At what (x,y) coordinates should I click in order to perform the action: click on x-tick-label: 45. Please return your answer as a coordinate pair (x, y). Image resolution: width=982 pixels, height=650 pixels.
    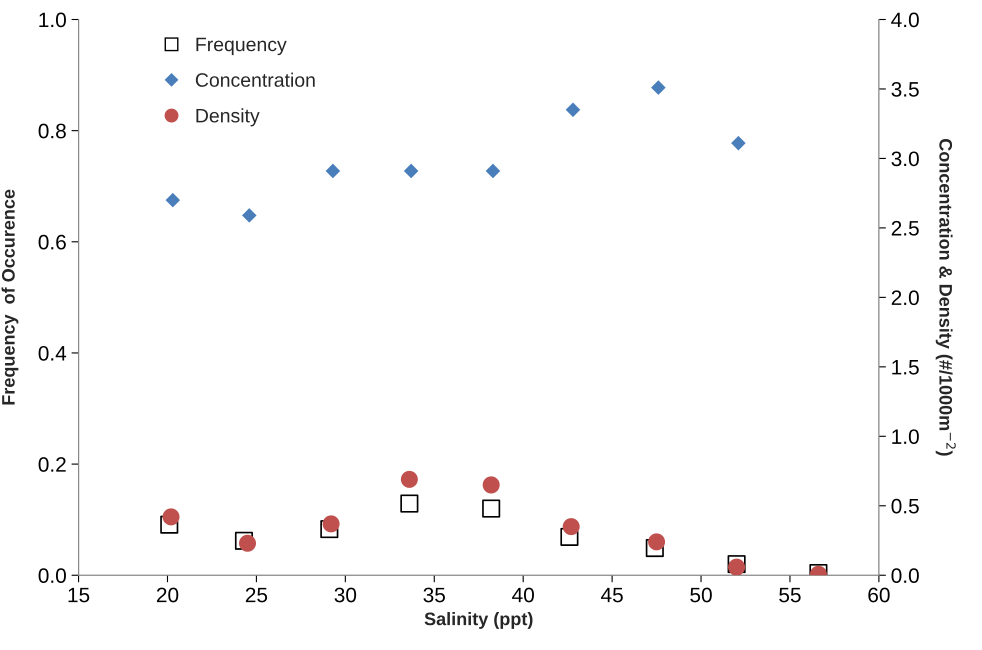
    Looking at the image, I should click on (612, 595).